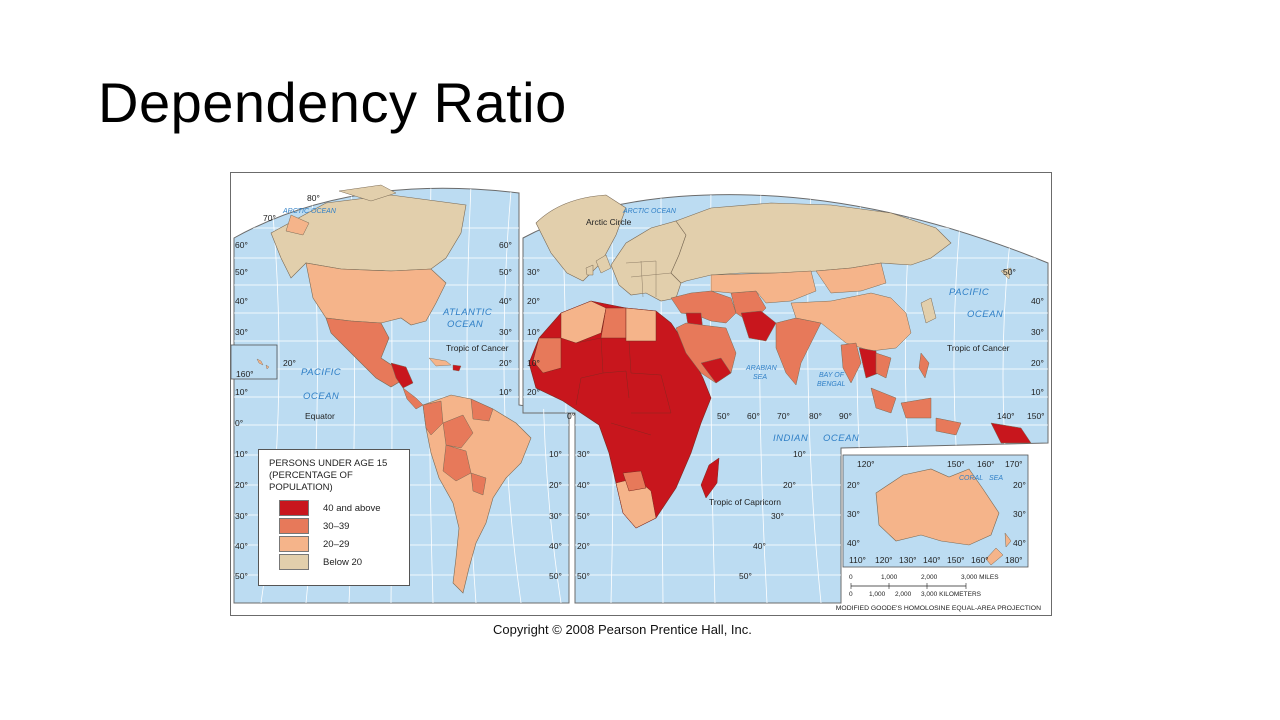 This screenshot has height=720, width=1280. I want to click on label-arctic-left: ARCTIC OCEAN, so click(309, 211).